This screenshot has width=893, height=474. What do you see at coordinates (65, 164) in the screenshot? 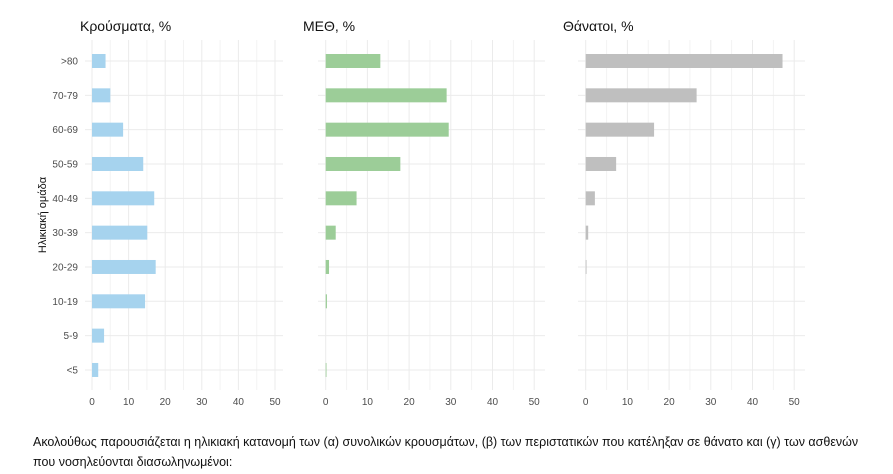
I see `y-tick-label: 50-59` at bounding box center [65, 164].